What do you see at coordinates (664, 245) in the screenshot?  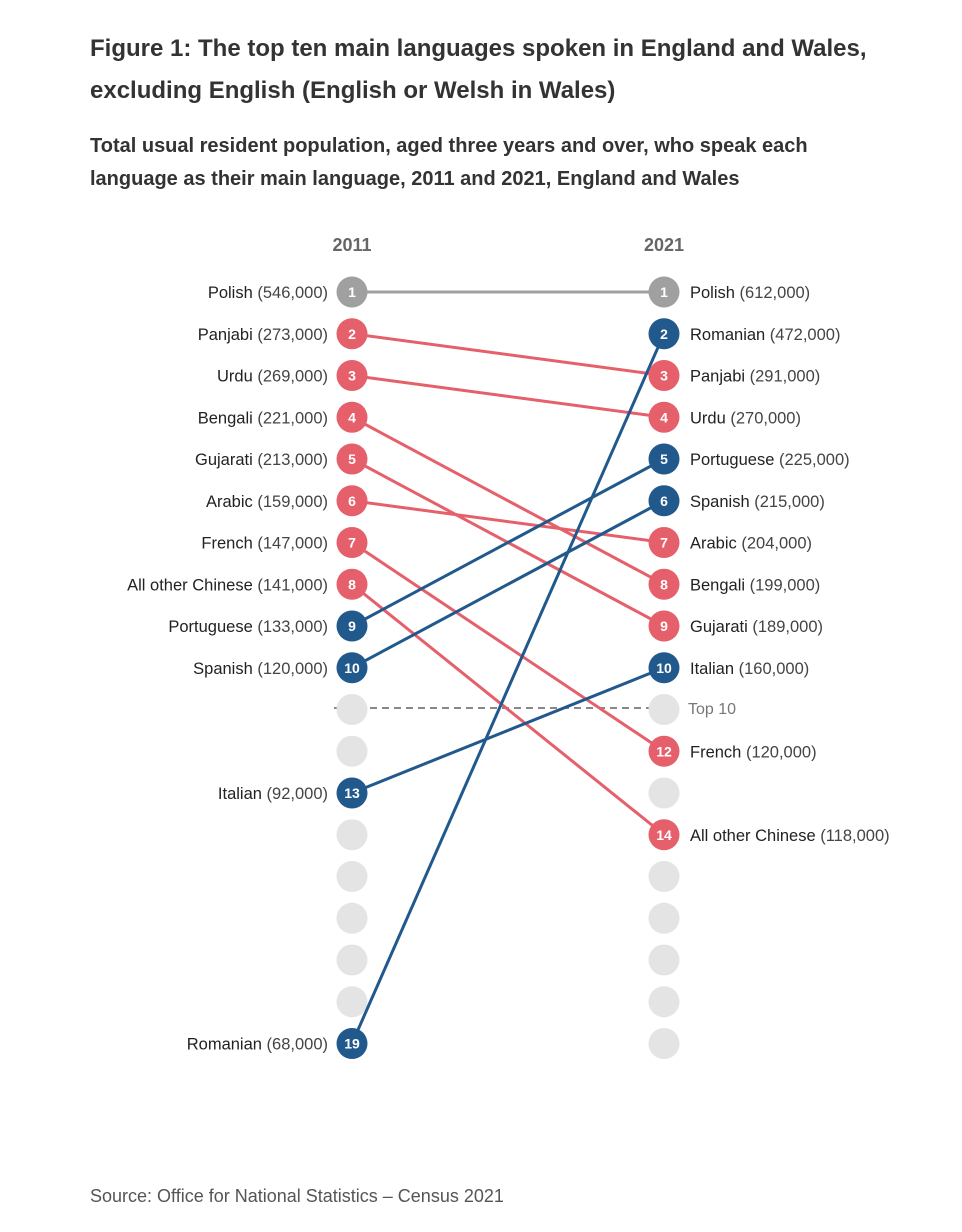 I see `column-header-2021: 2021` at bounding box center [664, 245].